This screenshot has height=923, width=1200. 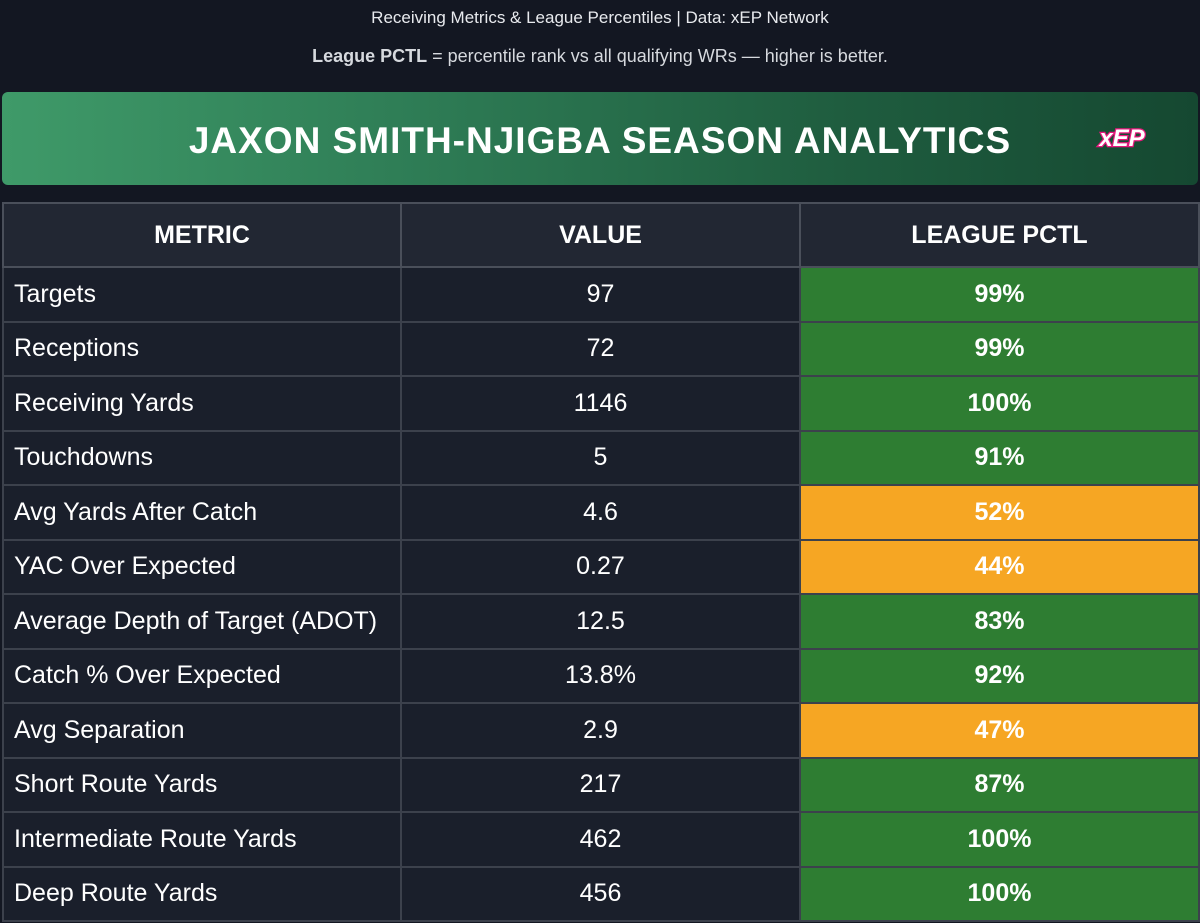 I want to click on table-row: Catch % Over Expected 13.8% 92%, so click(x=601, y=675).